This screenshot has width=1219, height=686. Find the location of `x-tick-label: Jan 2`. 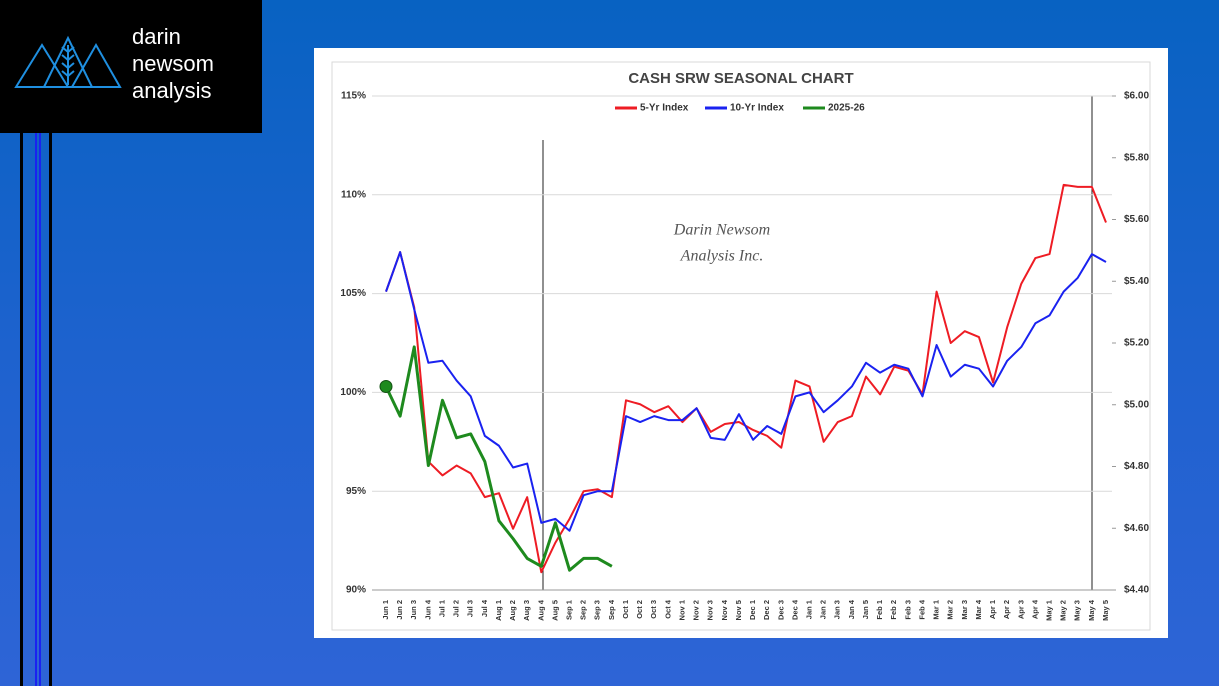

x-tick-label: Jan 2 is located at coordinates (823, 609).